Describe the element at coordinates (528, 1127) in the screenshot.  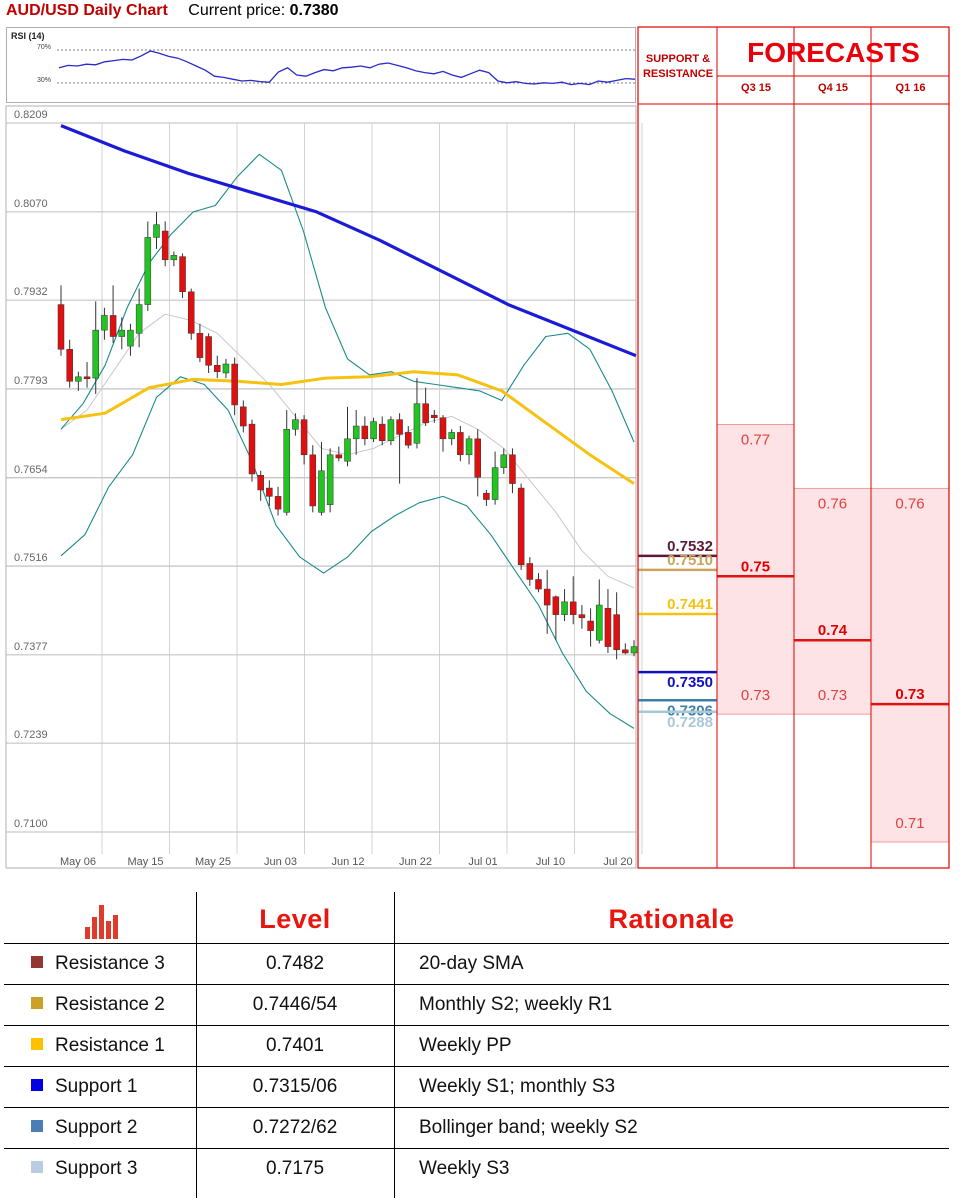
I see `row-rationale: Bollinger band; weekly S2` at that location.